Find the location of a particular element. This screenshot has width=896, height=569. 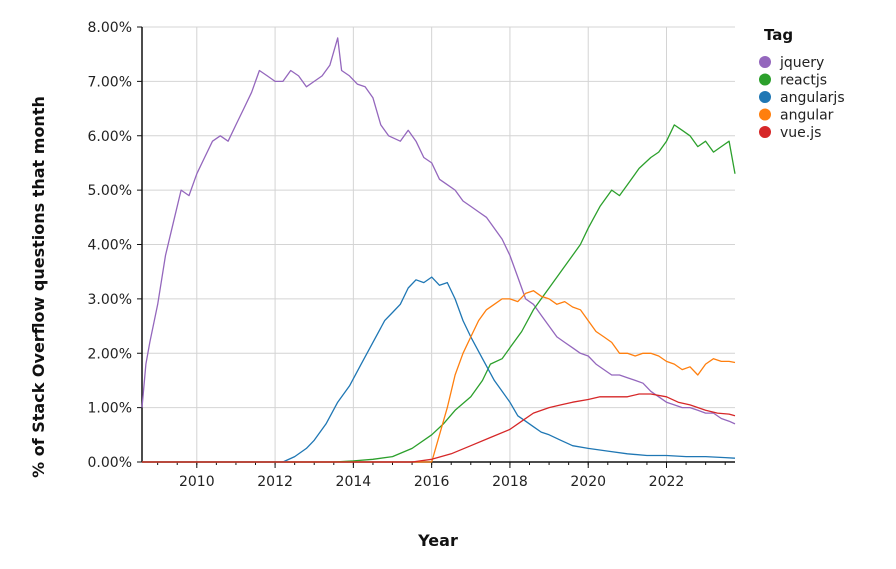

legend-label-vue-js: vue.js is located at coordinates (800, 133).